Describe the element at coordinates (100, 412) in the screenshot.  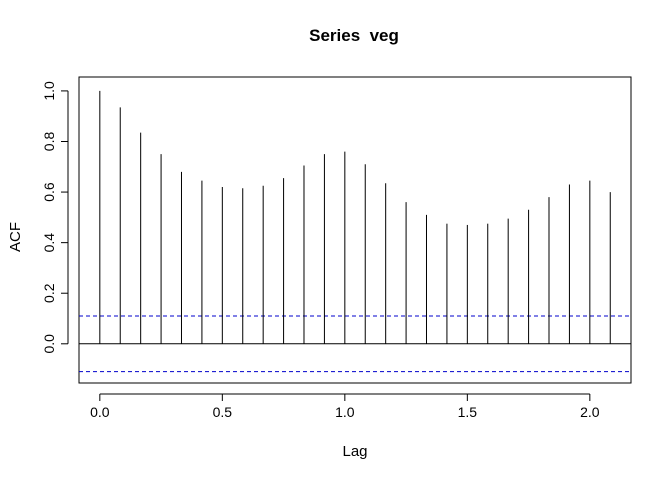
I see `x-tick-label: 0.0` at that location.